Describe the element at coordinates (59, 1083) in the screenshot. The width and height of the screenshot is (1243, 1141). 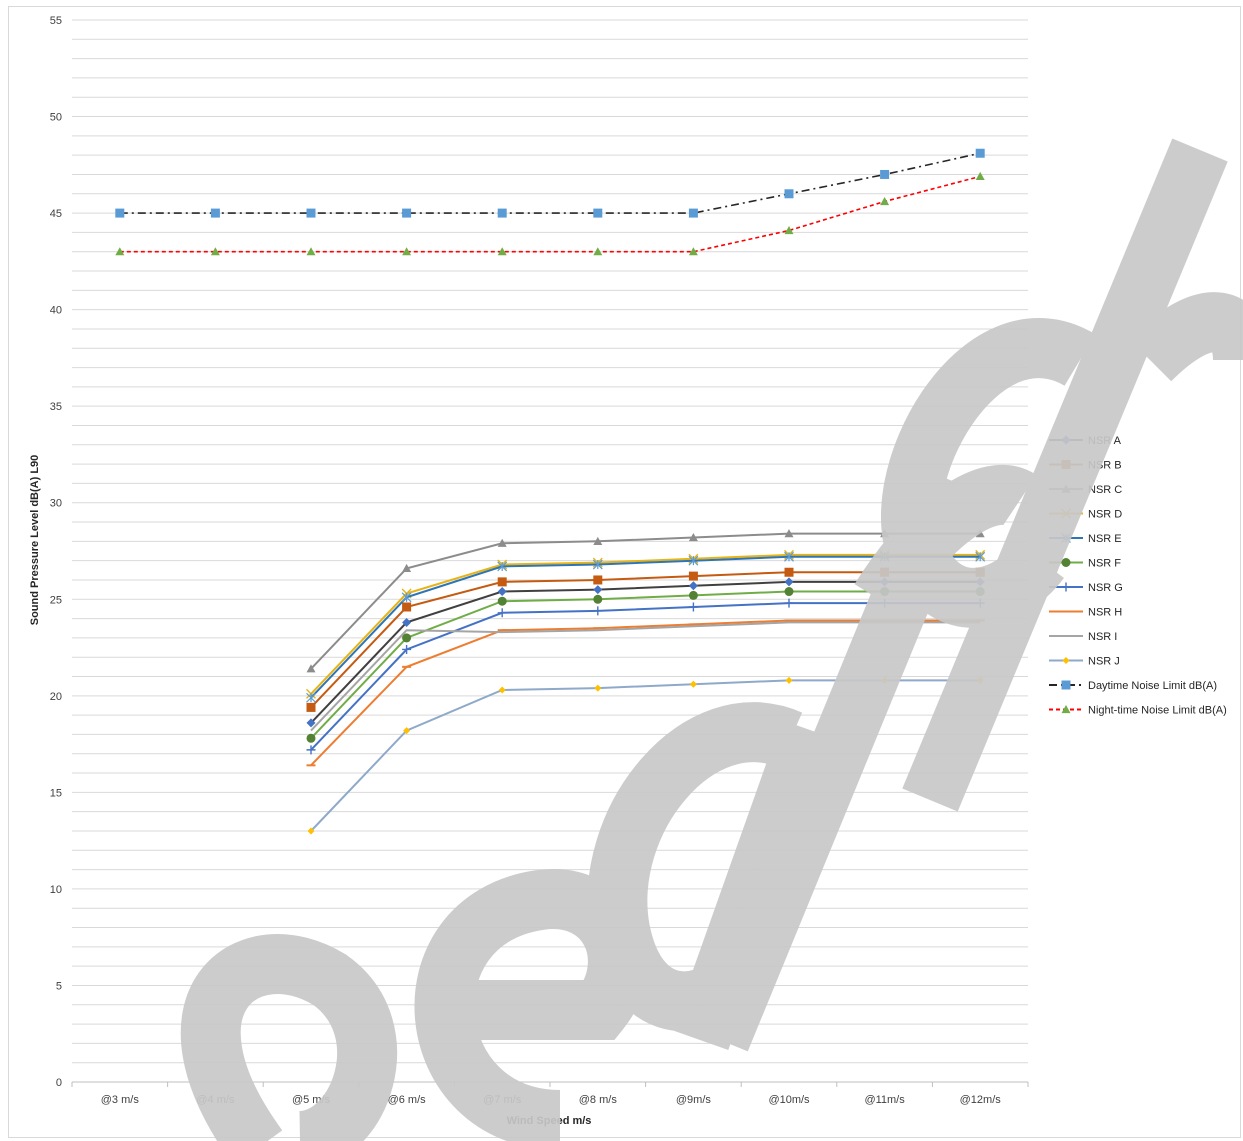
I see `y-tick-label: 0` at that location.